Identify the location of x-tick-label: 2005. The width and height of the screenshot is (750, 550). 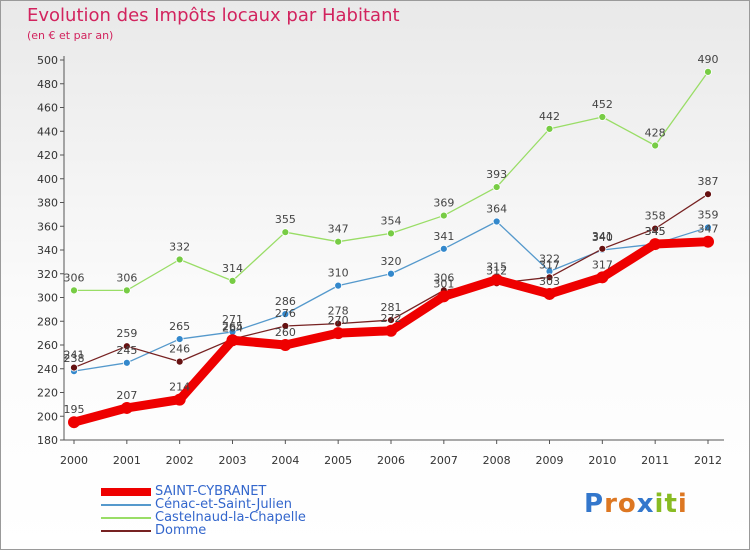
(338, 460).